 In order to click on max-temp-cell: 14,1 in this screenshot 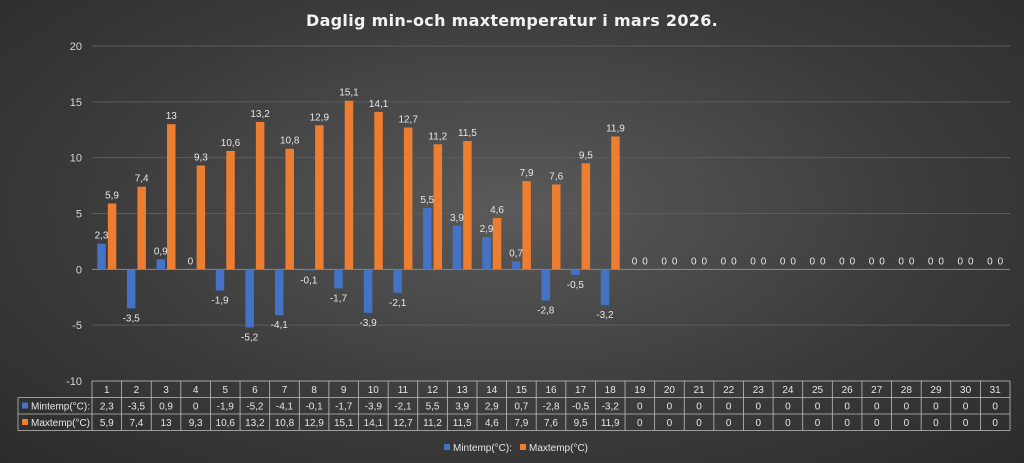, I will do `click(374, 423)`.